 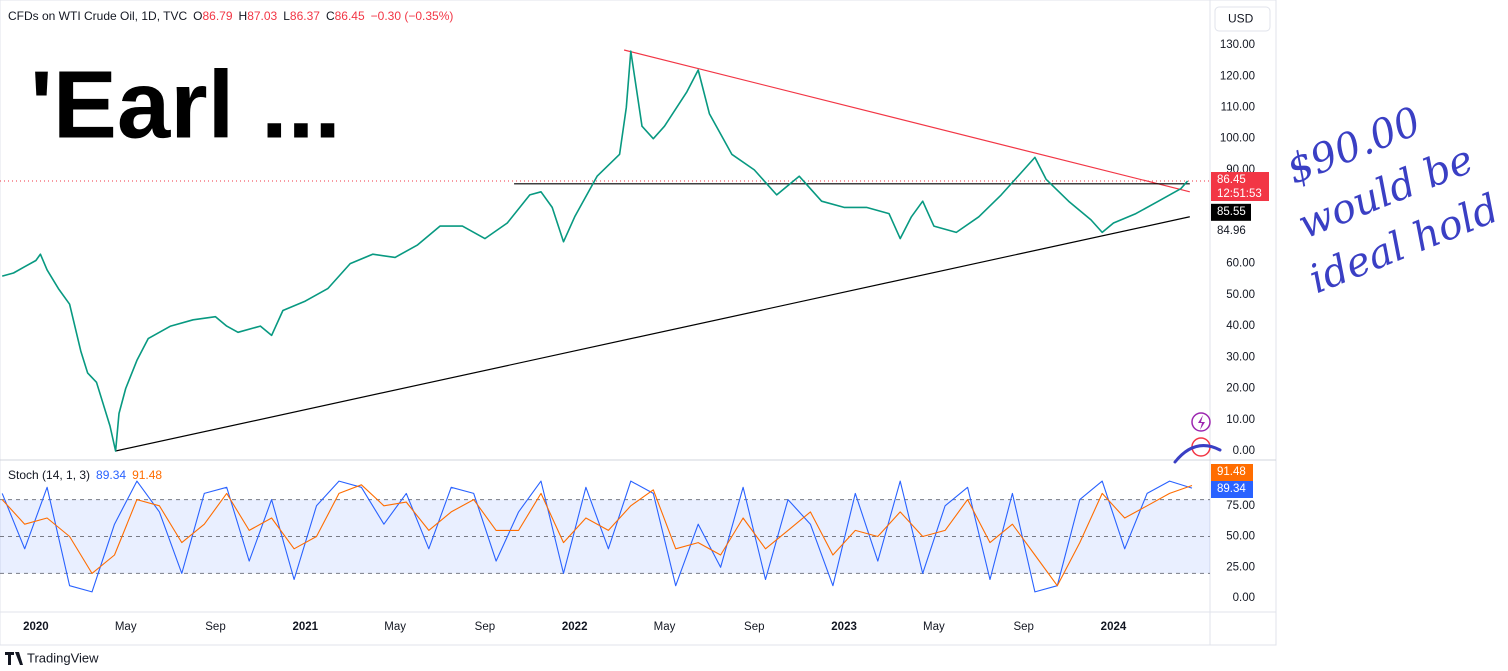 I want to click on ohlc-key: L, so click(x=286, y=16).